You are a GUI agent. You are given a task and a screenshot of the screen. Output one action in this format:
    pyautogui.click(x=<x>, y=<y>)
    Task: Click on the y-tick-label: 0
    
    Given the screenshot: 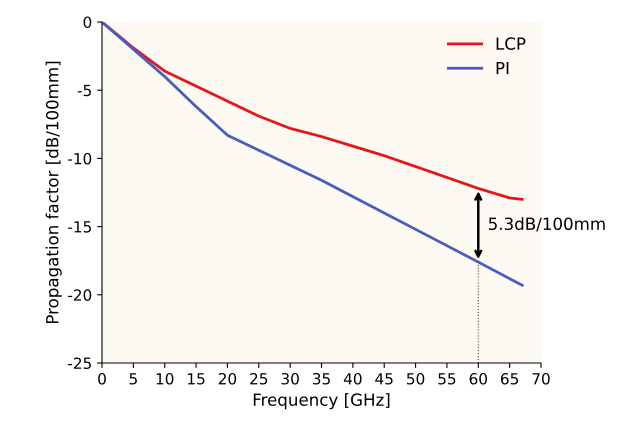 What is the action you would take?
    pyautogui.click(x=88, y=22)
    